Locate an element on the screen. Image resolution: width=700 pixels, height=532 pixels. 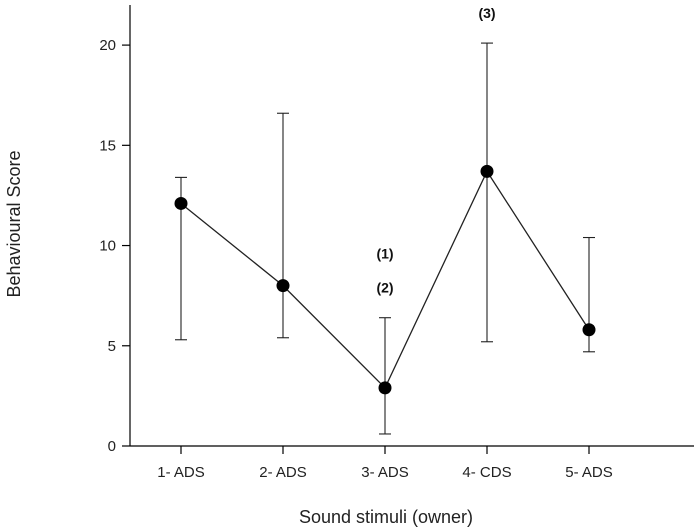
x-tick-label: 4- CDS is located at coordinates (486, 472).